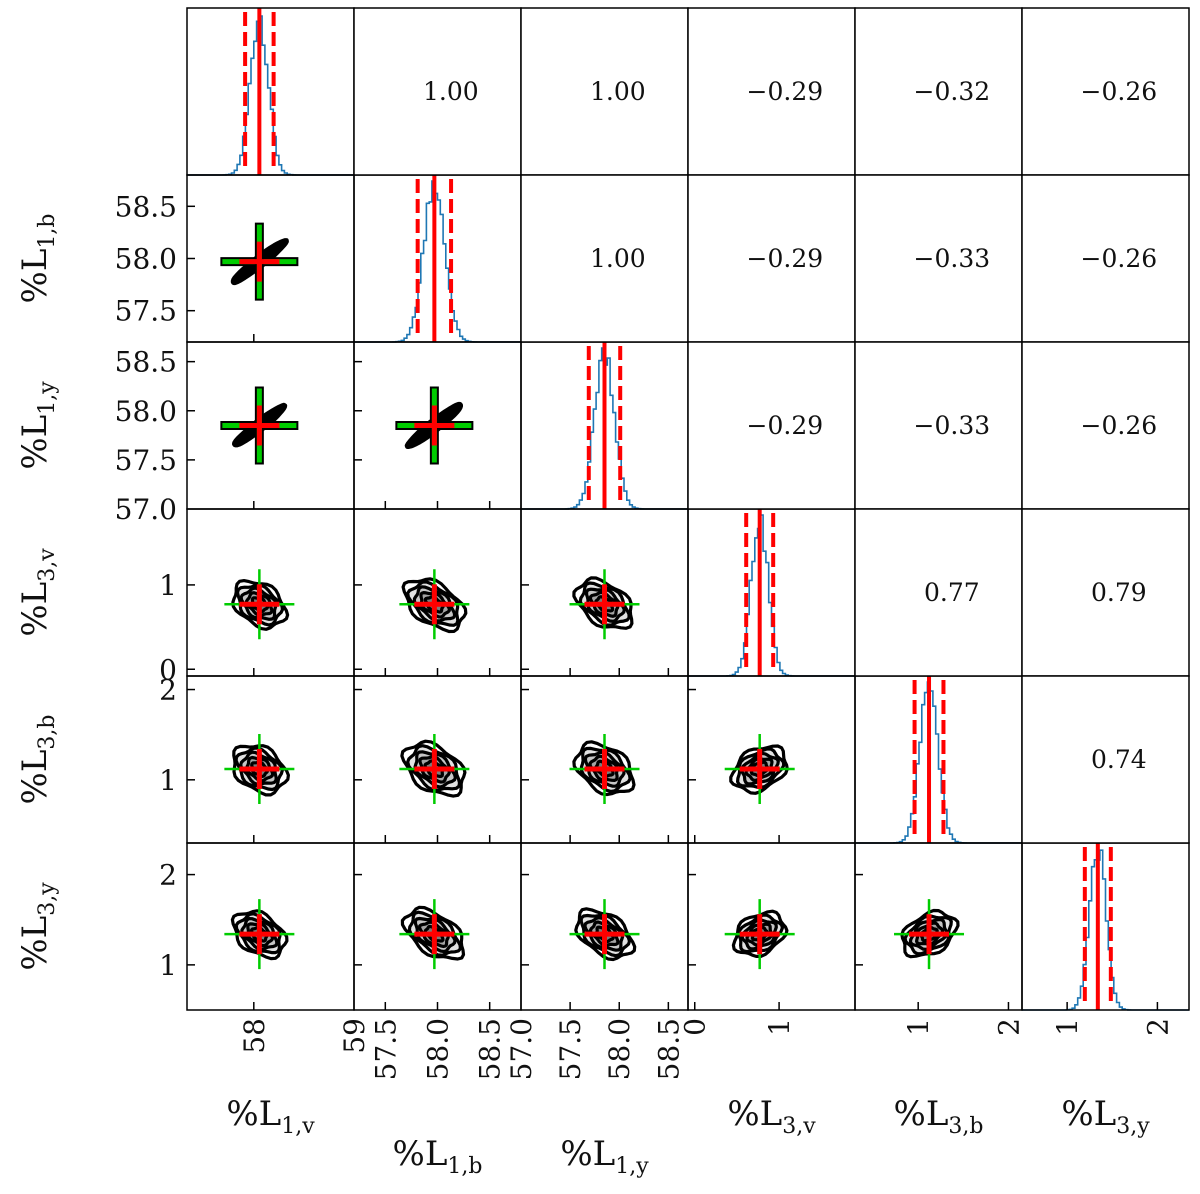  I want to click on y-axis-label: %L1,b, so click(37, 259).